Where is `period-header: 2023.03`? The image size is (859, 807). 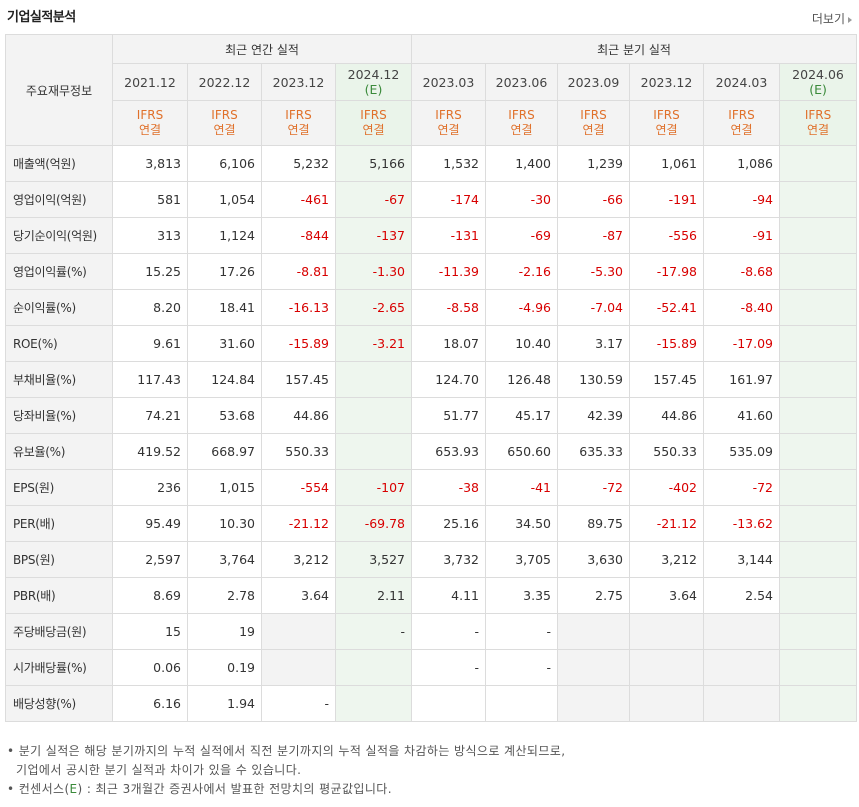 period-header: 2023.03 is located at coordinates (448, 82).